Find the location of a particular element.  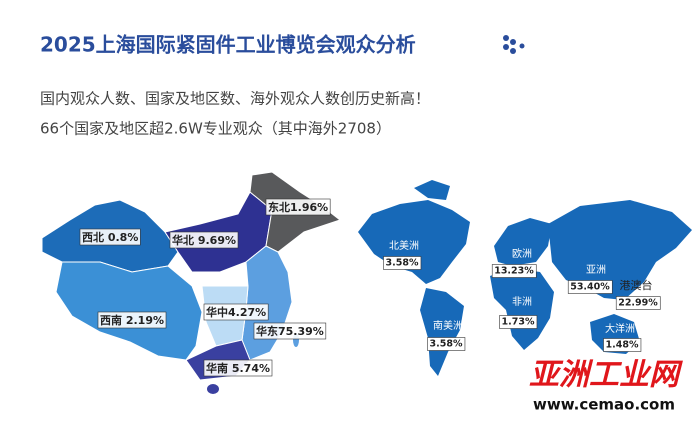

region-label: 西南 2.19% is located at coordinates (132, 320).